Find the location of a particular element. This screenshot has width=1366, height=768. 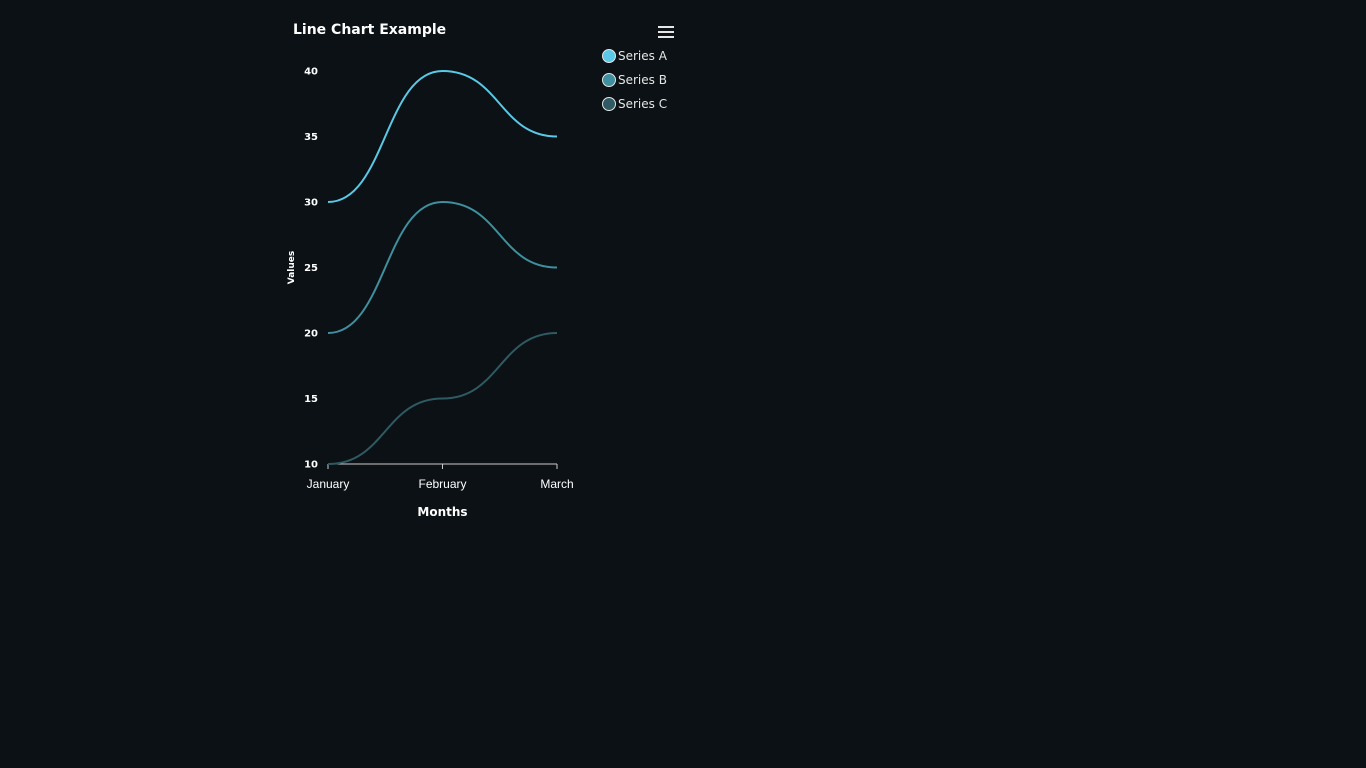

series-lines is located at coordinates (442, 267).